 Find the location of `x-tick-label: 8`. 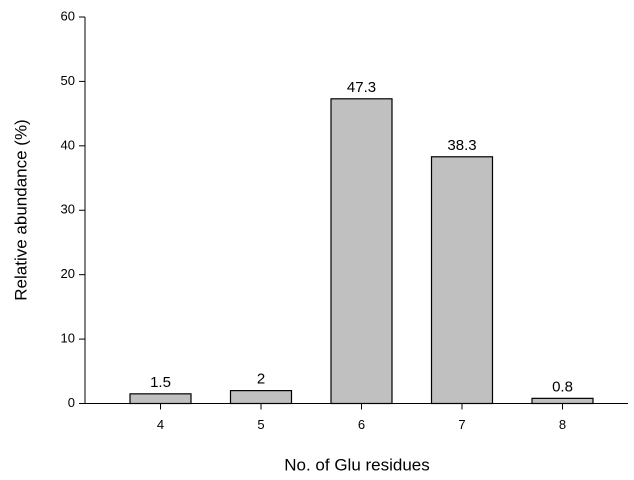

x-tick-label: 8 is located at coordinates (562, 424).